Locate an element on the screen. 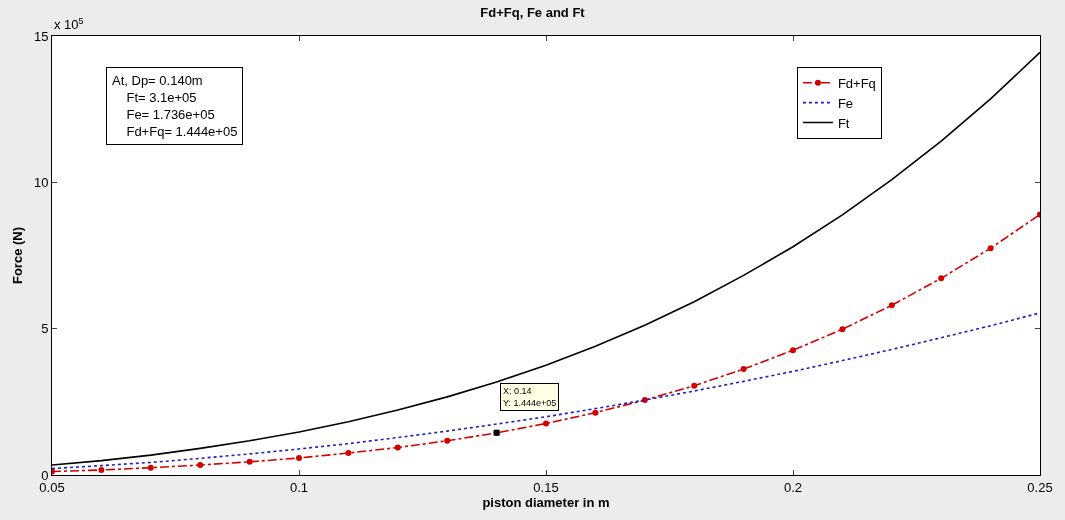 The width and height of the screenshot is (1065, 520). y-tick-label: 10 is located at coordinates (41, 182).